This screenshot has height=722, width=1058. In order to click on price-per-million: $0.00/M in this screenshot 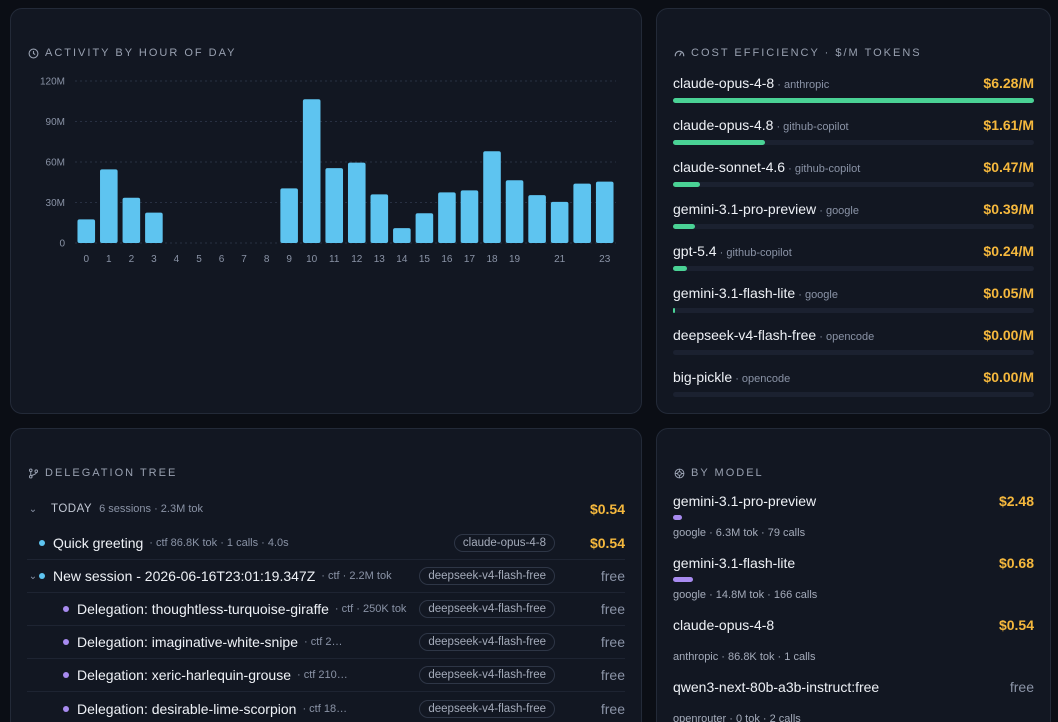, I will do `click(1008, 335)`.